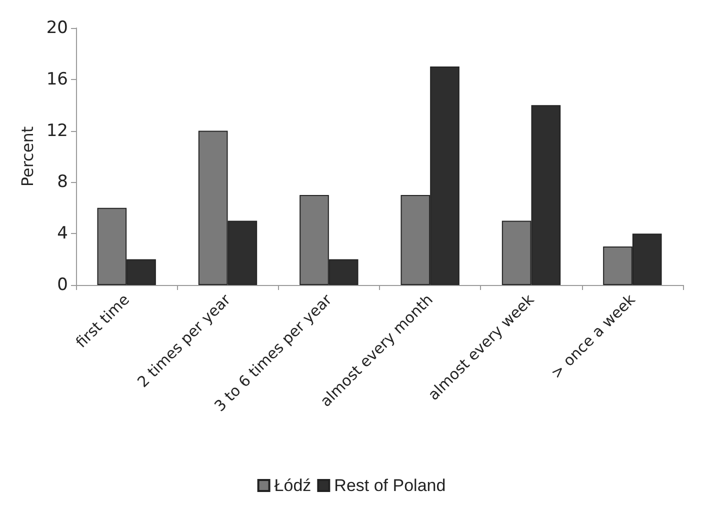  I want to click on y-tick-label: 20, so click(57, 28).